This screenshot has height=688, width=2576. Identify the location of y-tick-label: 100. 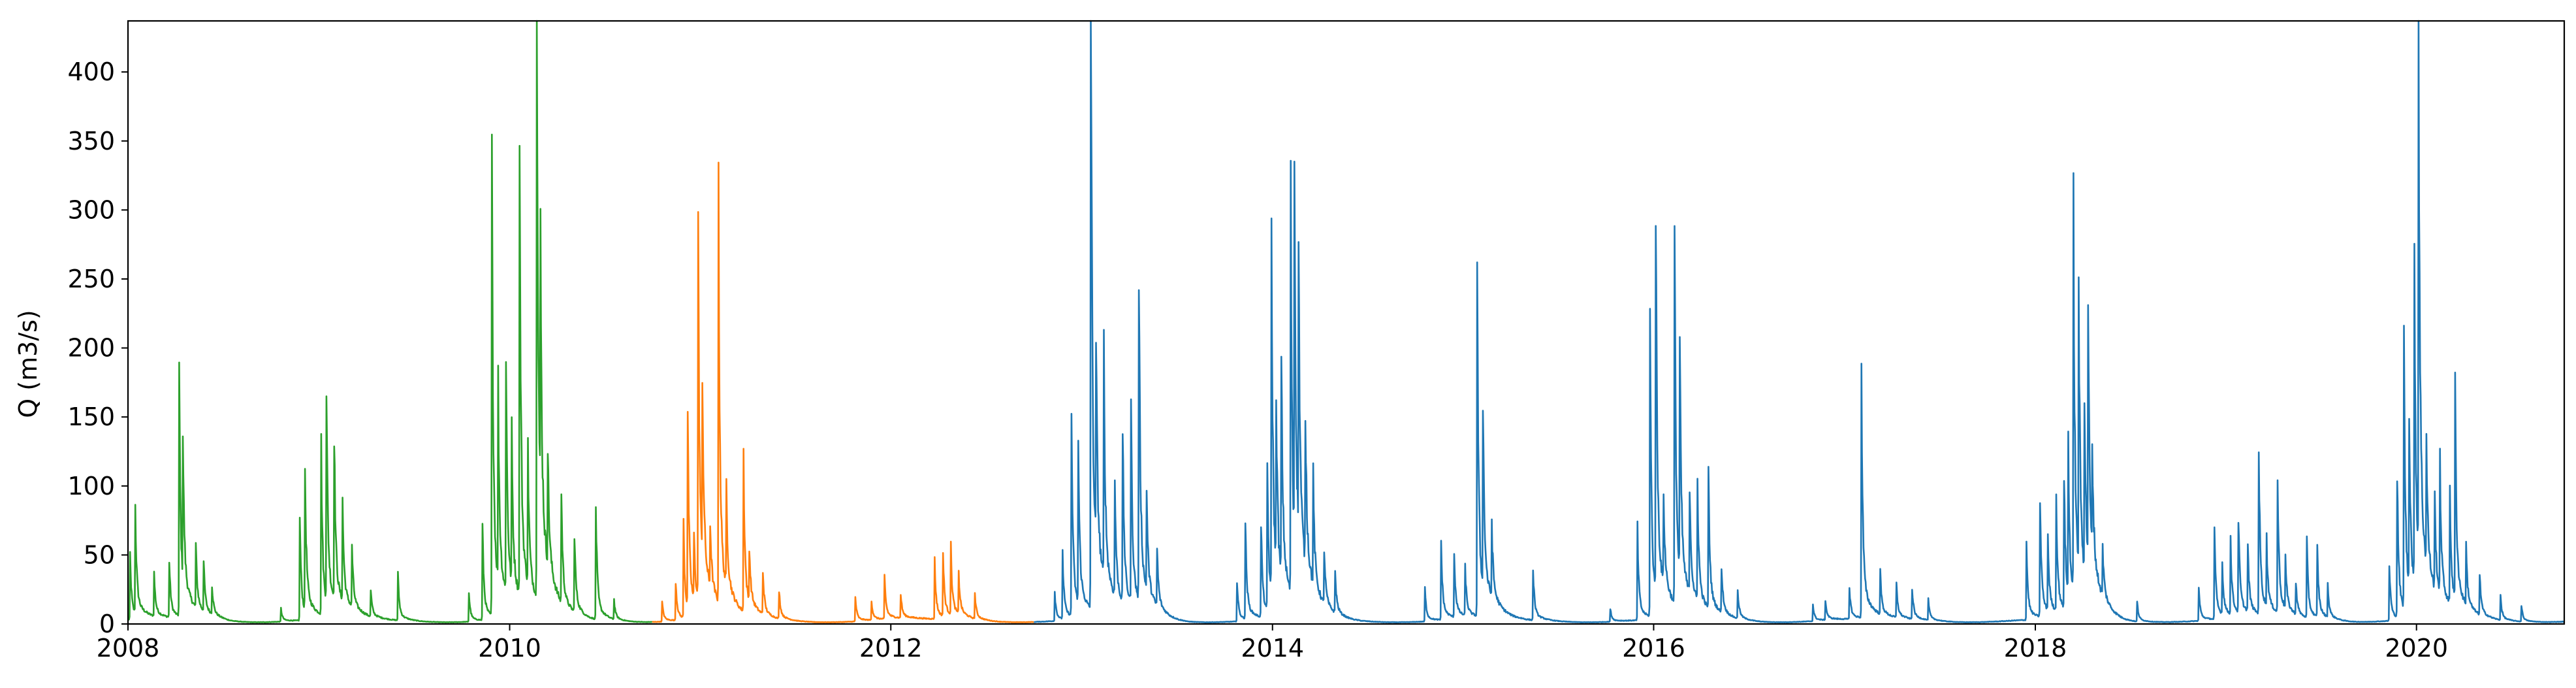
(91, 486).